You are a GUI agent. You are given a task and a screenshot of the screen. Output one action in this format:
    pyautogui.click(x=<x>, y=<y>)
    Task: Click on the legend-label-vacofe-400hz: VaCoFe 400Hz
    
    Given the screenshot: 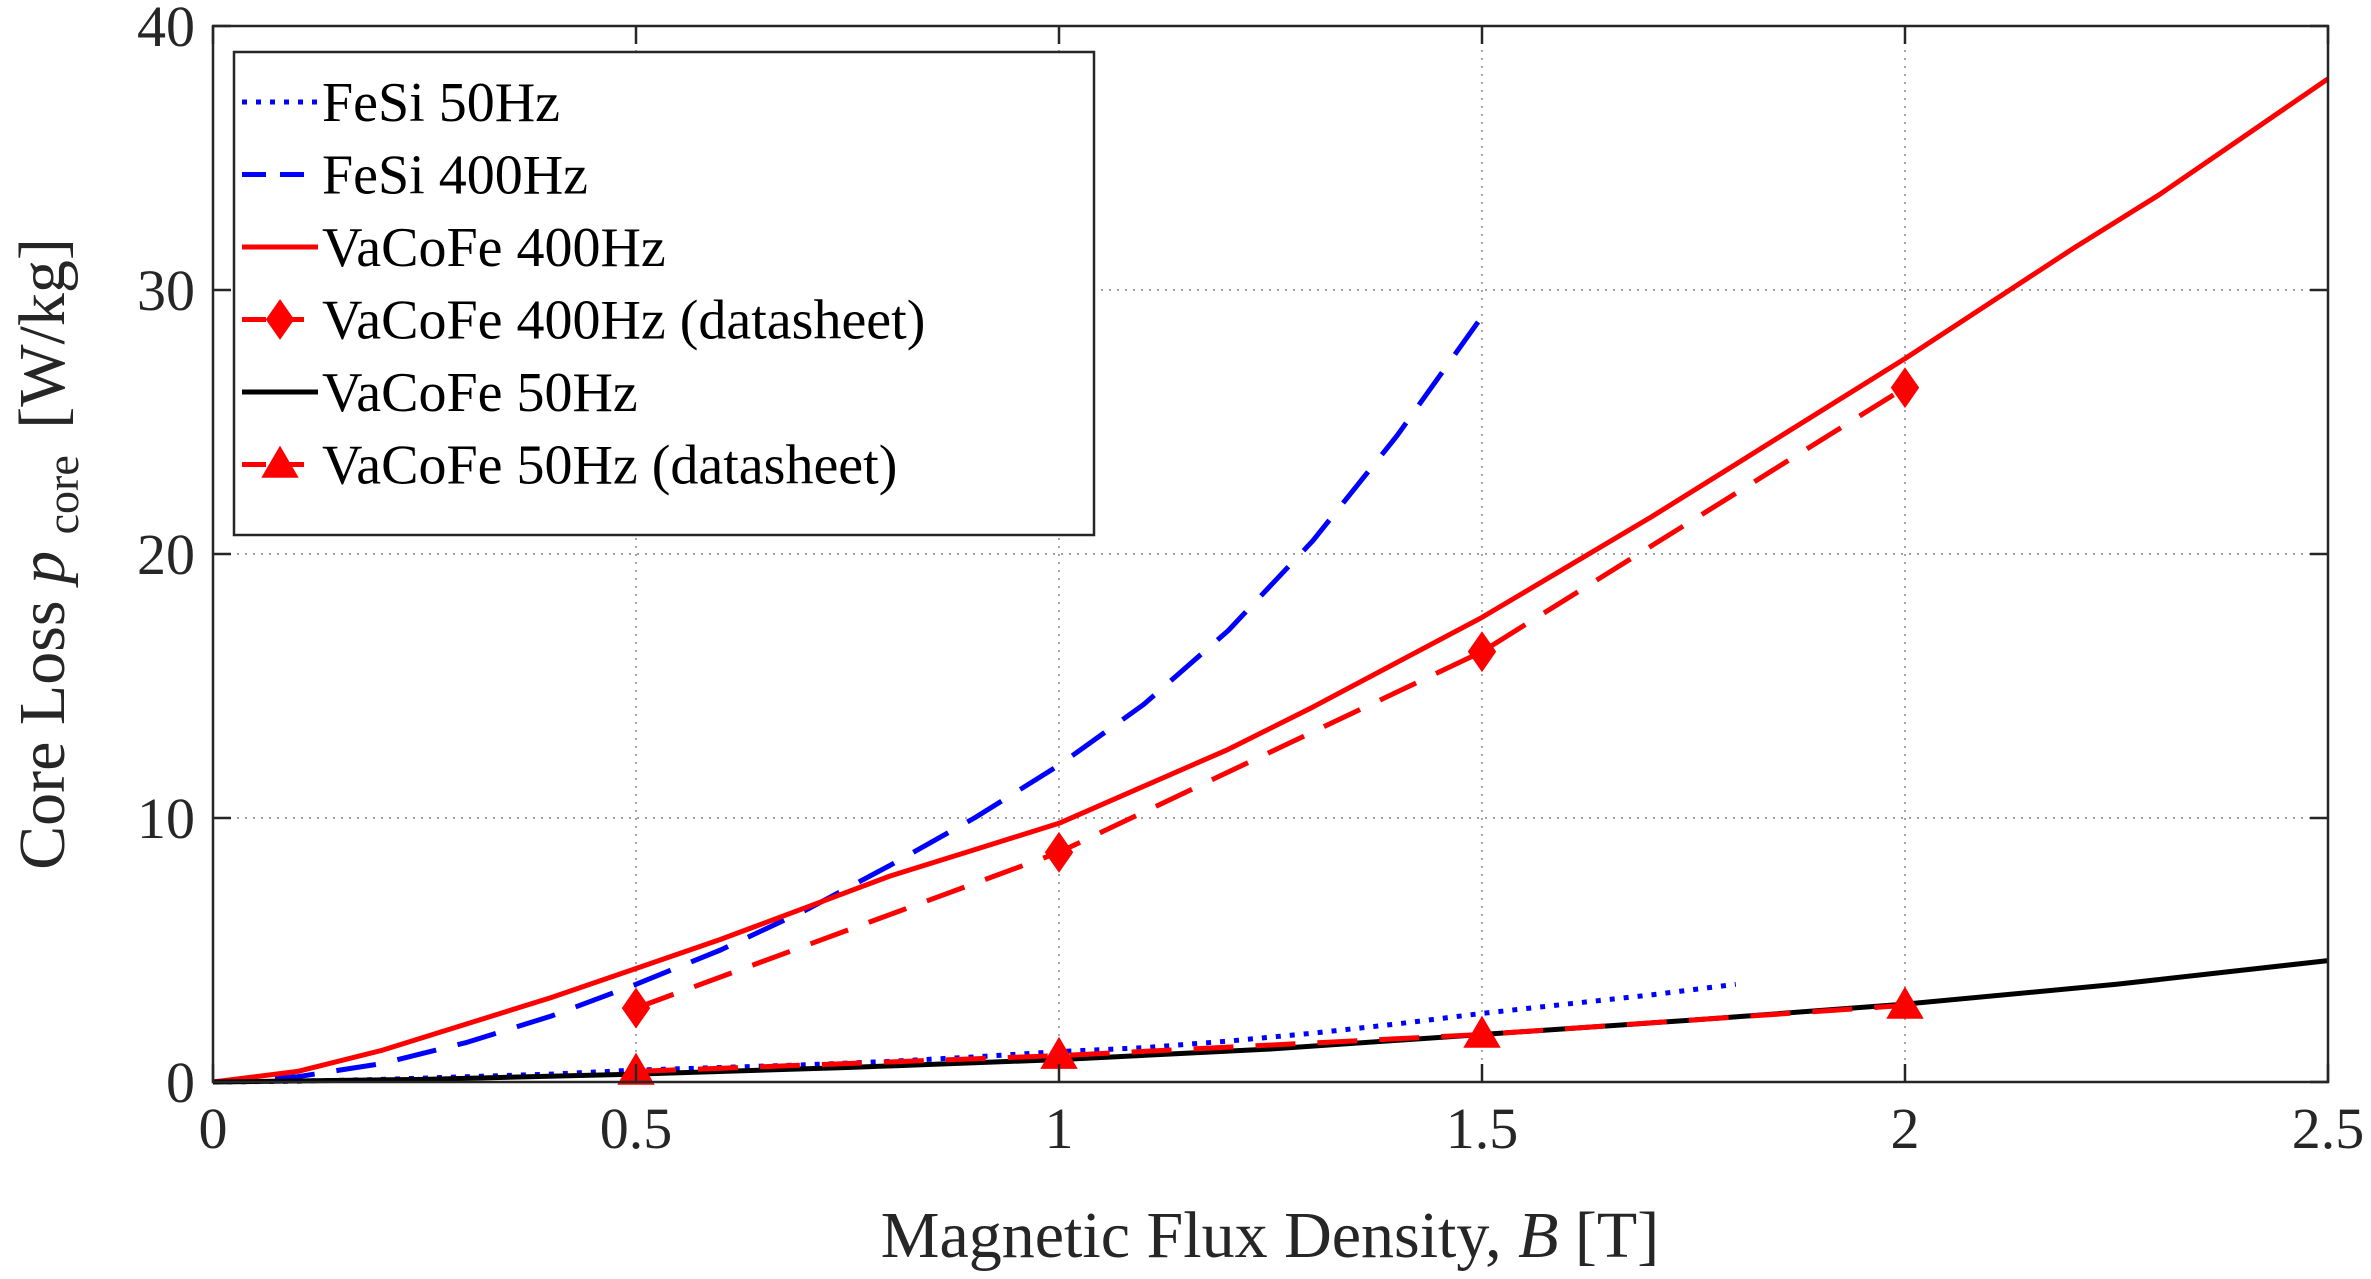 What is the action you would take?
    pyautogui.click(x=494, y=248)
    